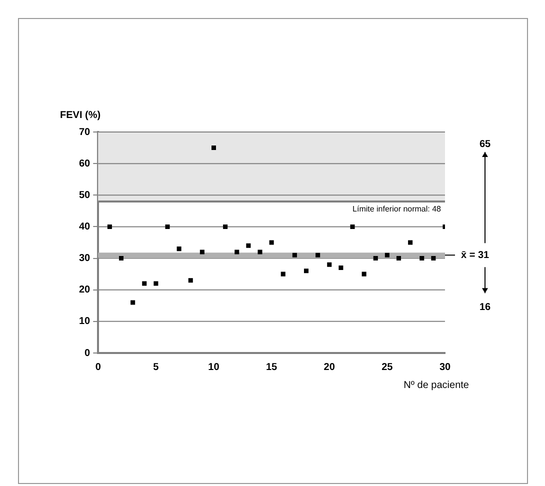 The image size is (545, 486). Describe the element at coordinates (397, 209) in the screenshot. I see `ref-line-label: Límite inferior normal: 48` at that location.